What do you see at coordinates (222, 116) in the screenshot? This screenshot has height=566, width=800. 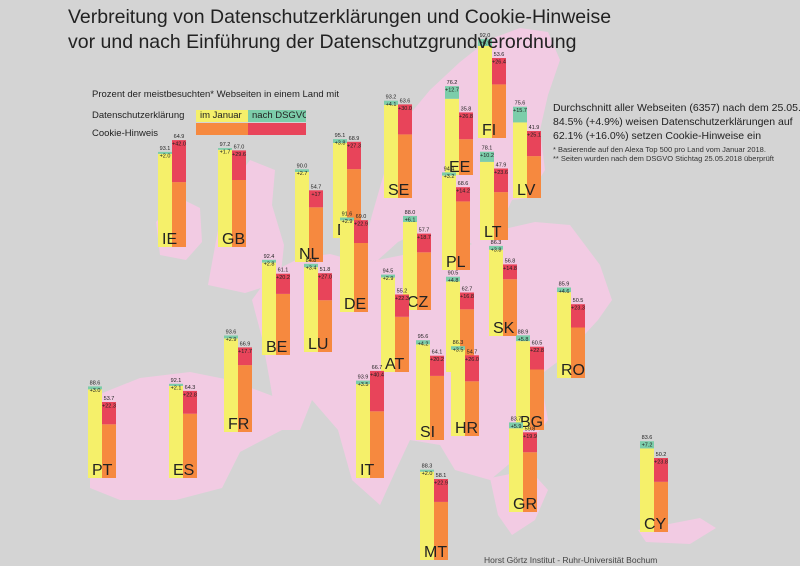 I see `legend-swatch-privacy-before: im Januar` at bounding box center [222, 116].